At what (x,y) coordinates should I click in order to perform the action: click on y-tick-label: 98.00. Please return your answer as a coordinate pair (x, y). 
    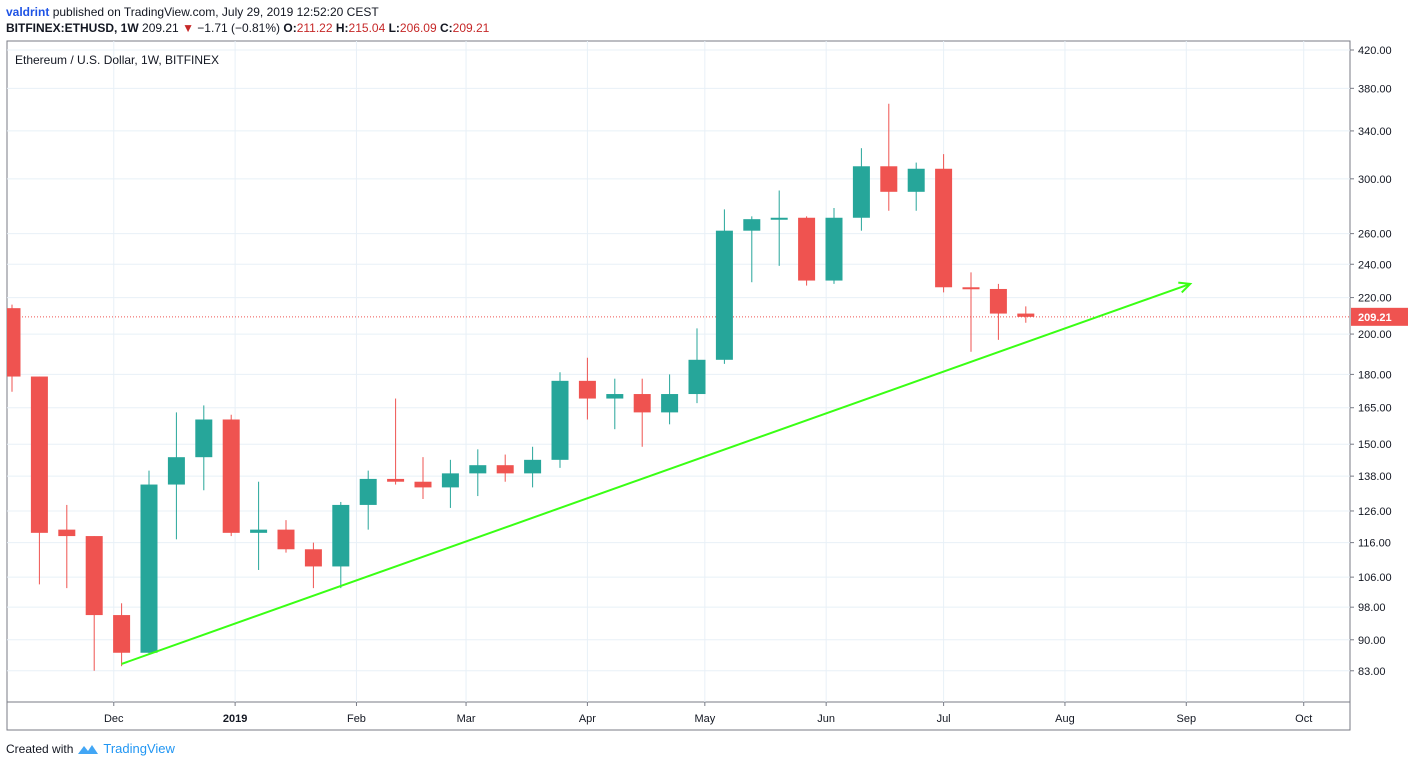
    Looking at the image, I should click on (1372, 608).